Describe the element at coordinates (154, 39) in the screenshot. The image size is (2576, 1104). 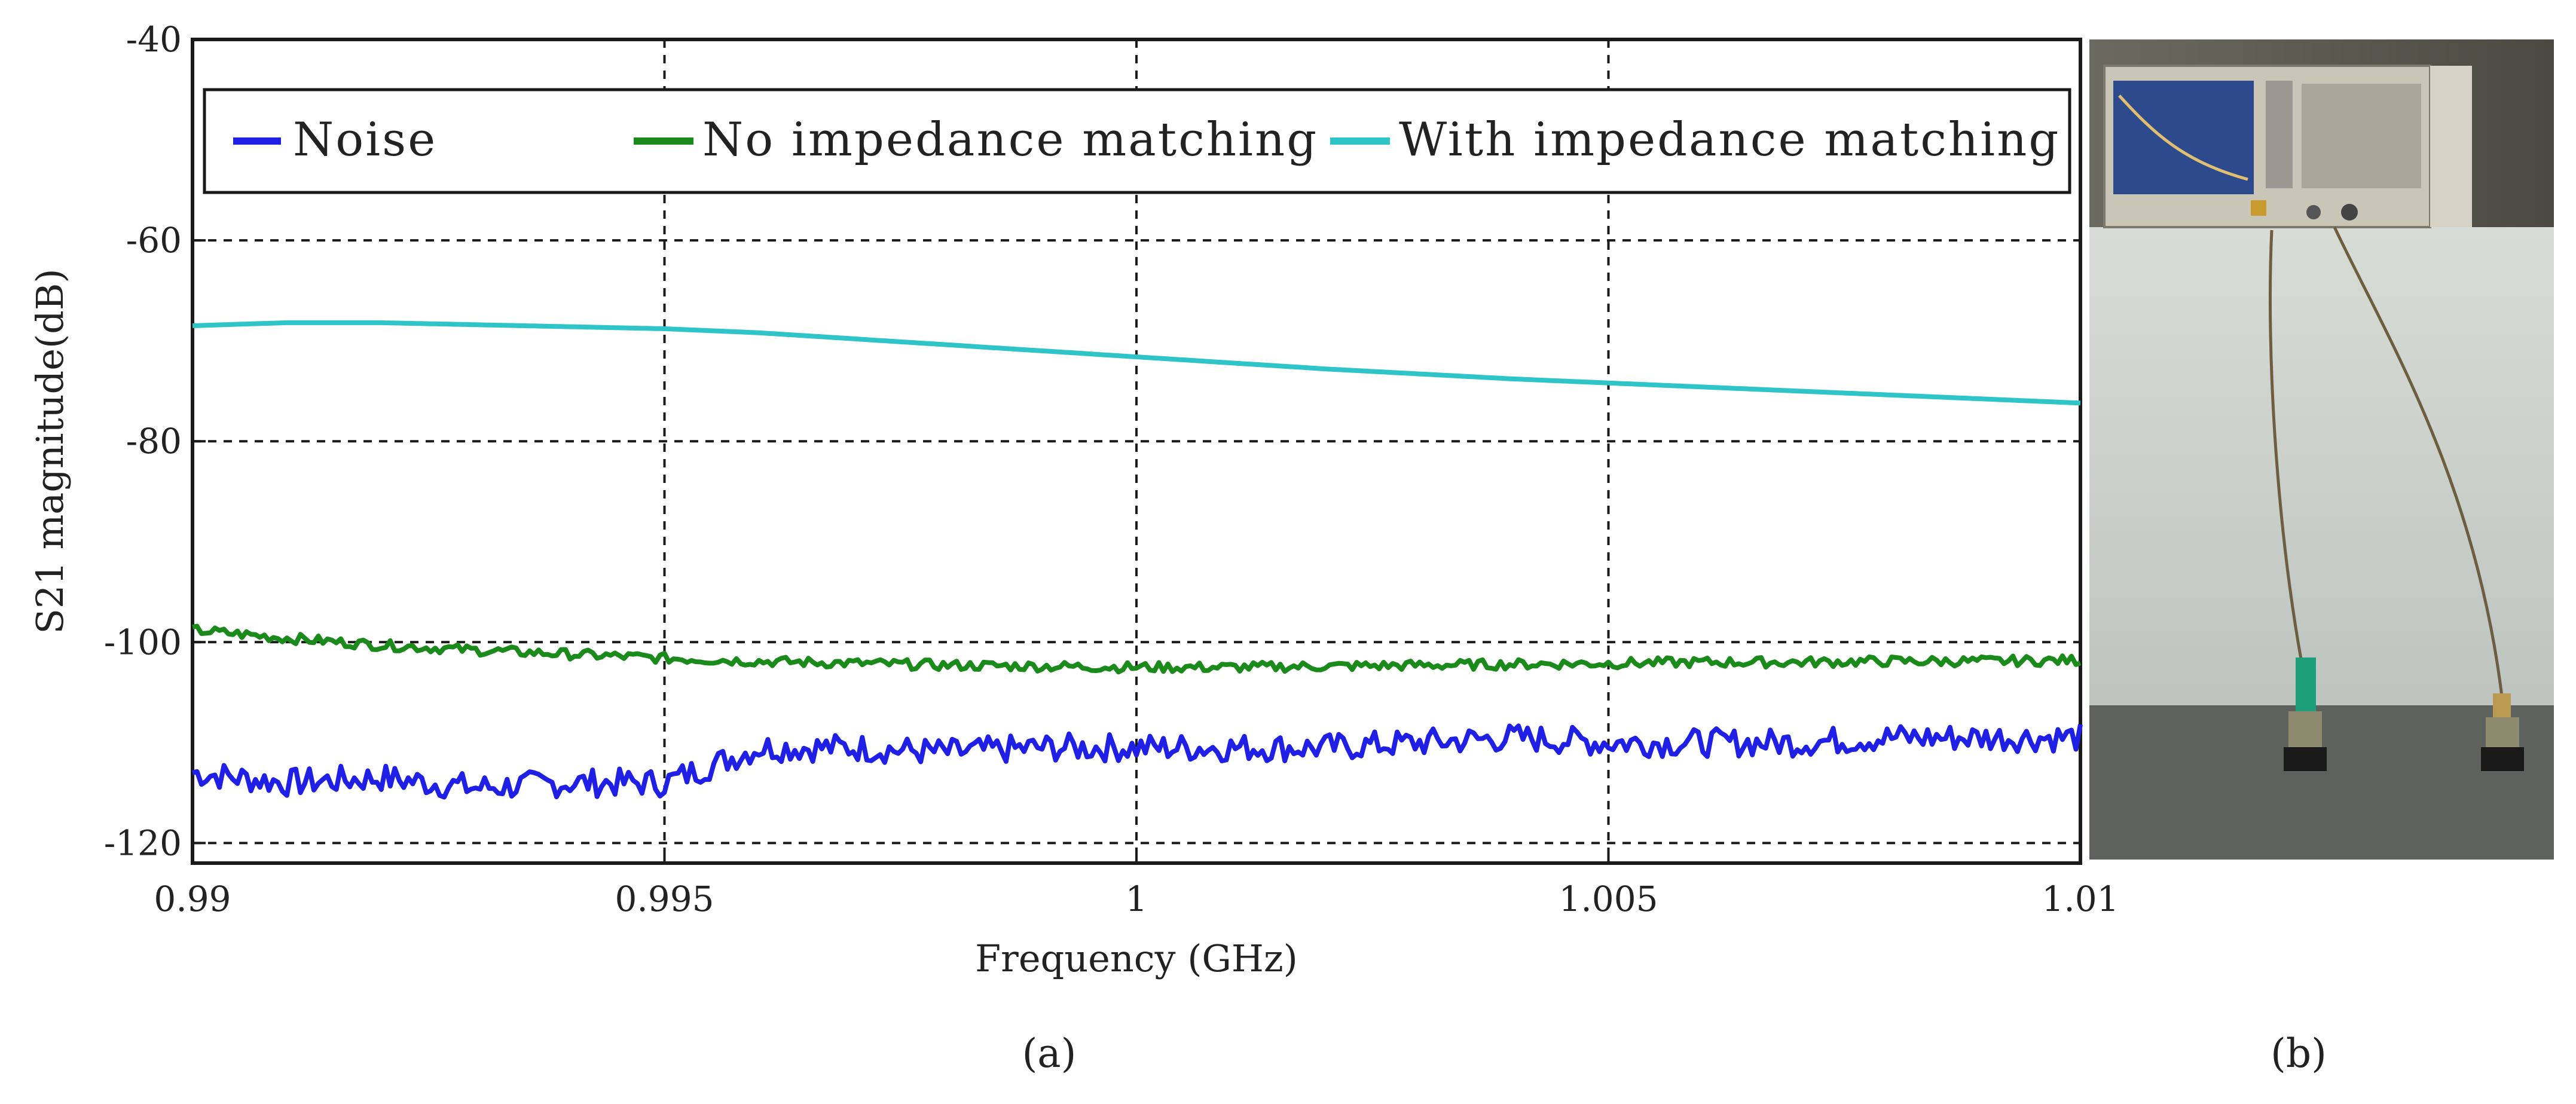
I see `y-tick-label: -40` at that location.